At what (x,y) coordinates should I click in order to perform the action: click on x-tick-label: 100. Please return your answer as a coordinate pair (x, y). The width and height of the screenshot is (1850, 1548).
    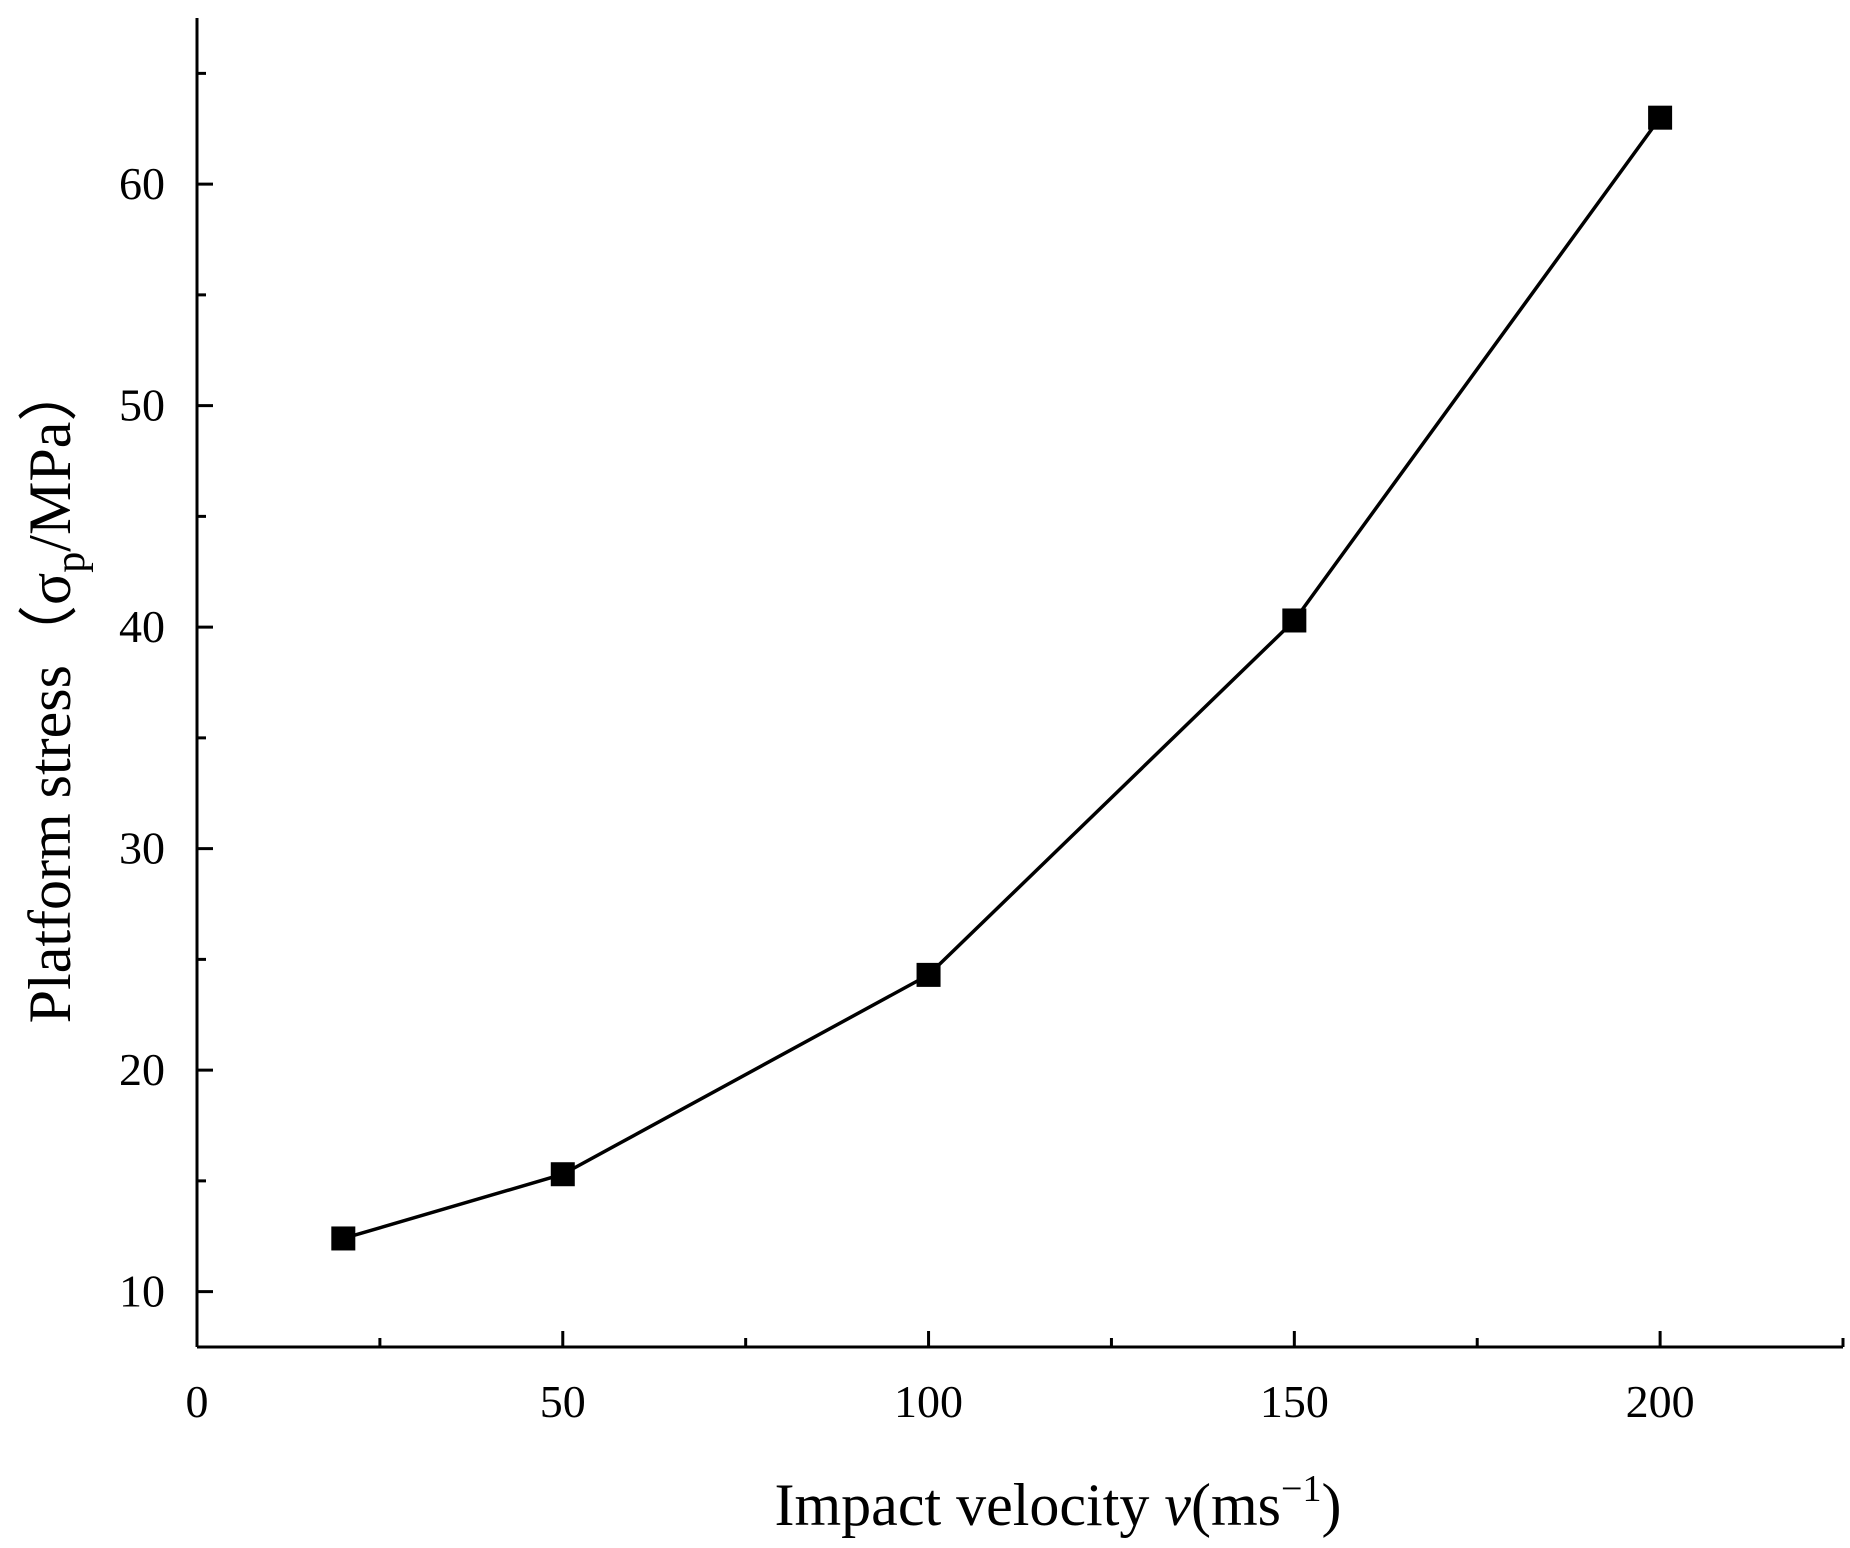
    Looking at the image, I should click on (928, 1401).